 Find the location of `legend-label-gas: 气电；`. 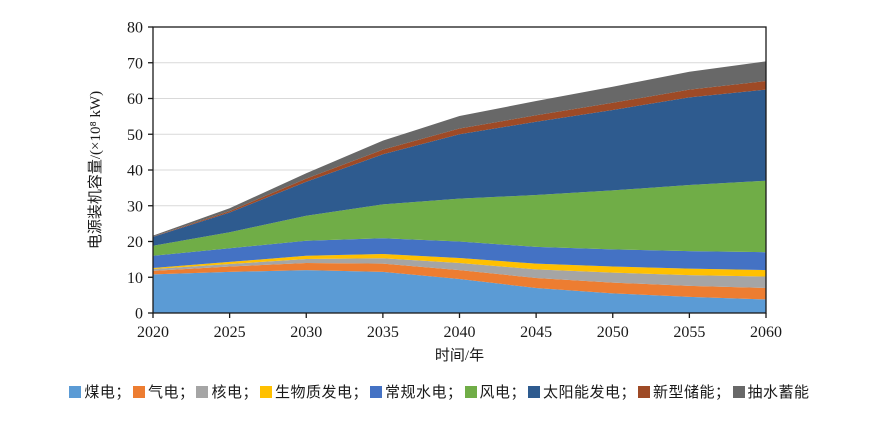

legend-label-gas: 气电； is located at coordinates (171, 393).